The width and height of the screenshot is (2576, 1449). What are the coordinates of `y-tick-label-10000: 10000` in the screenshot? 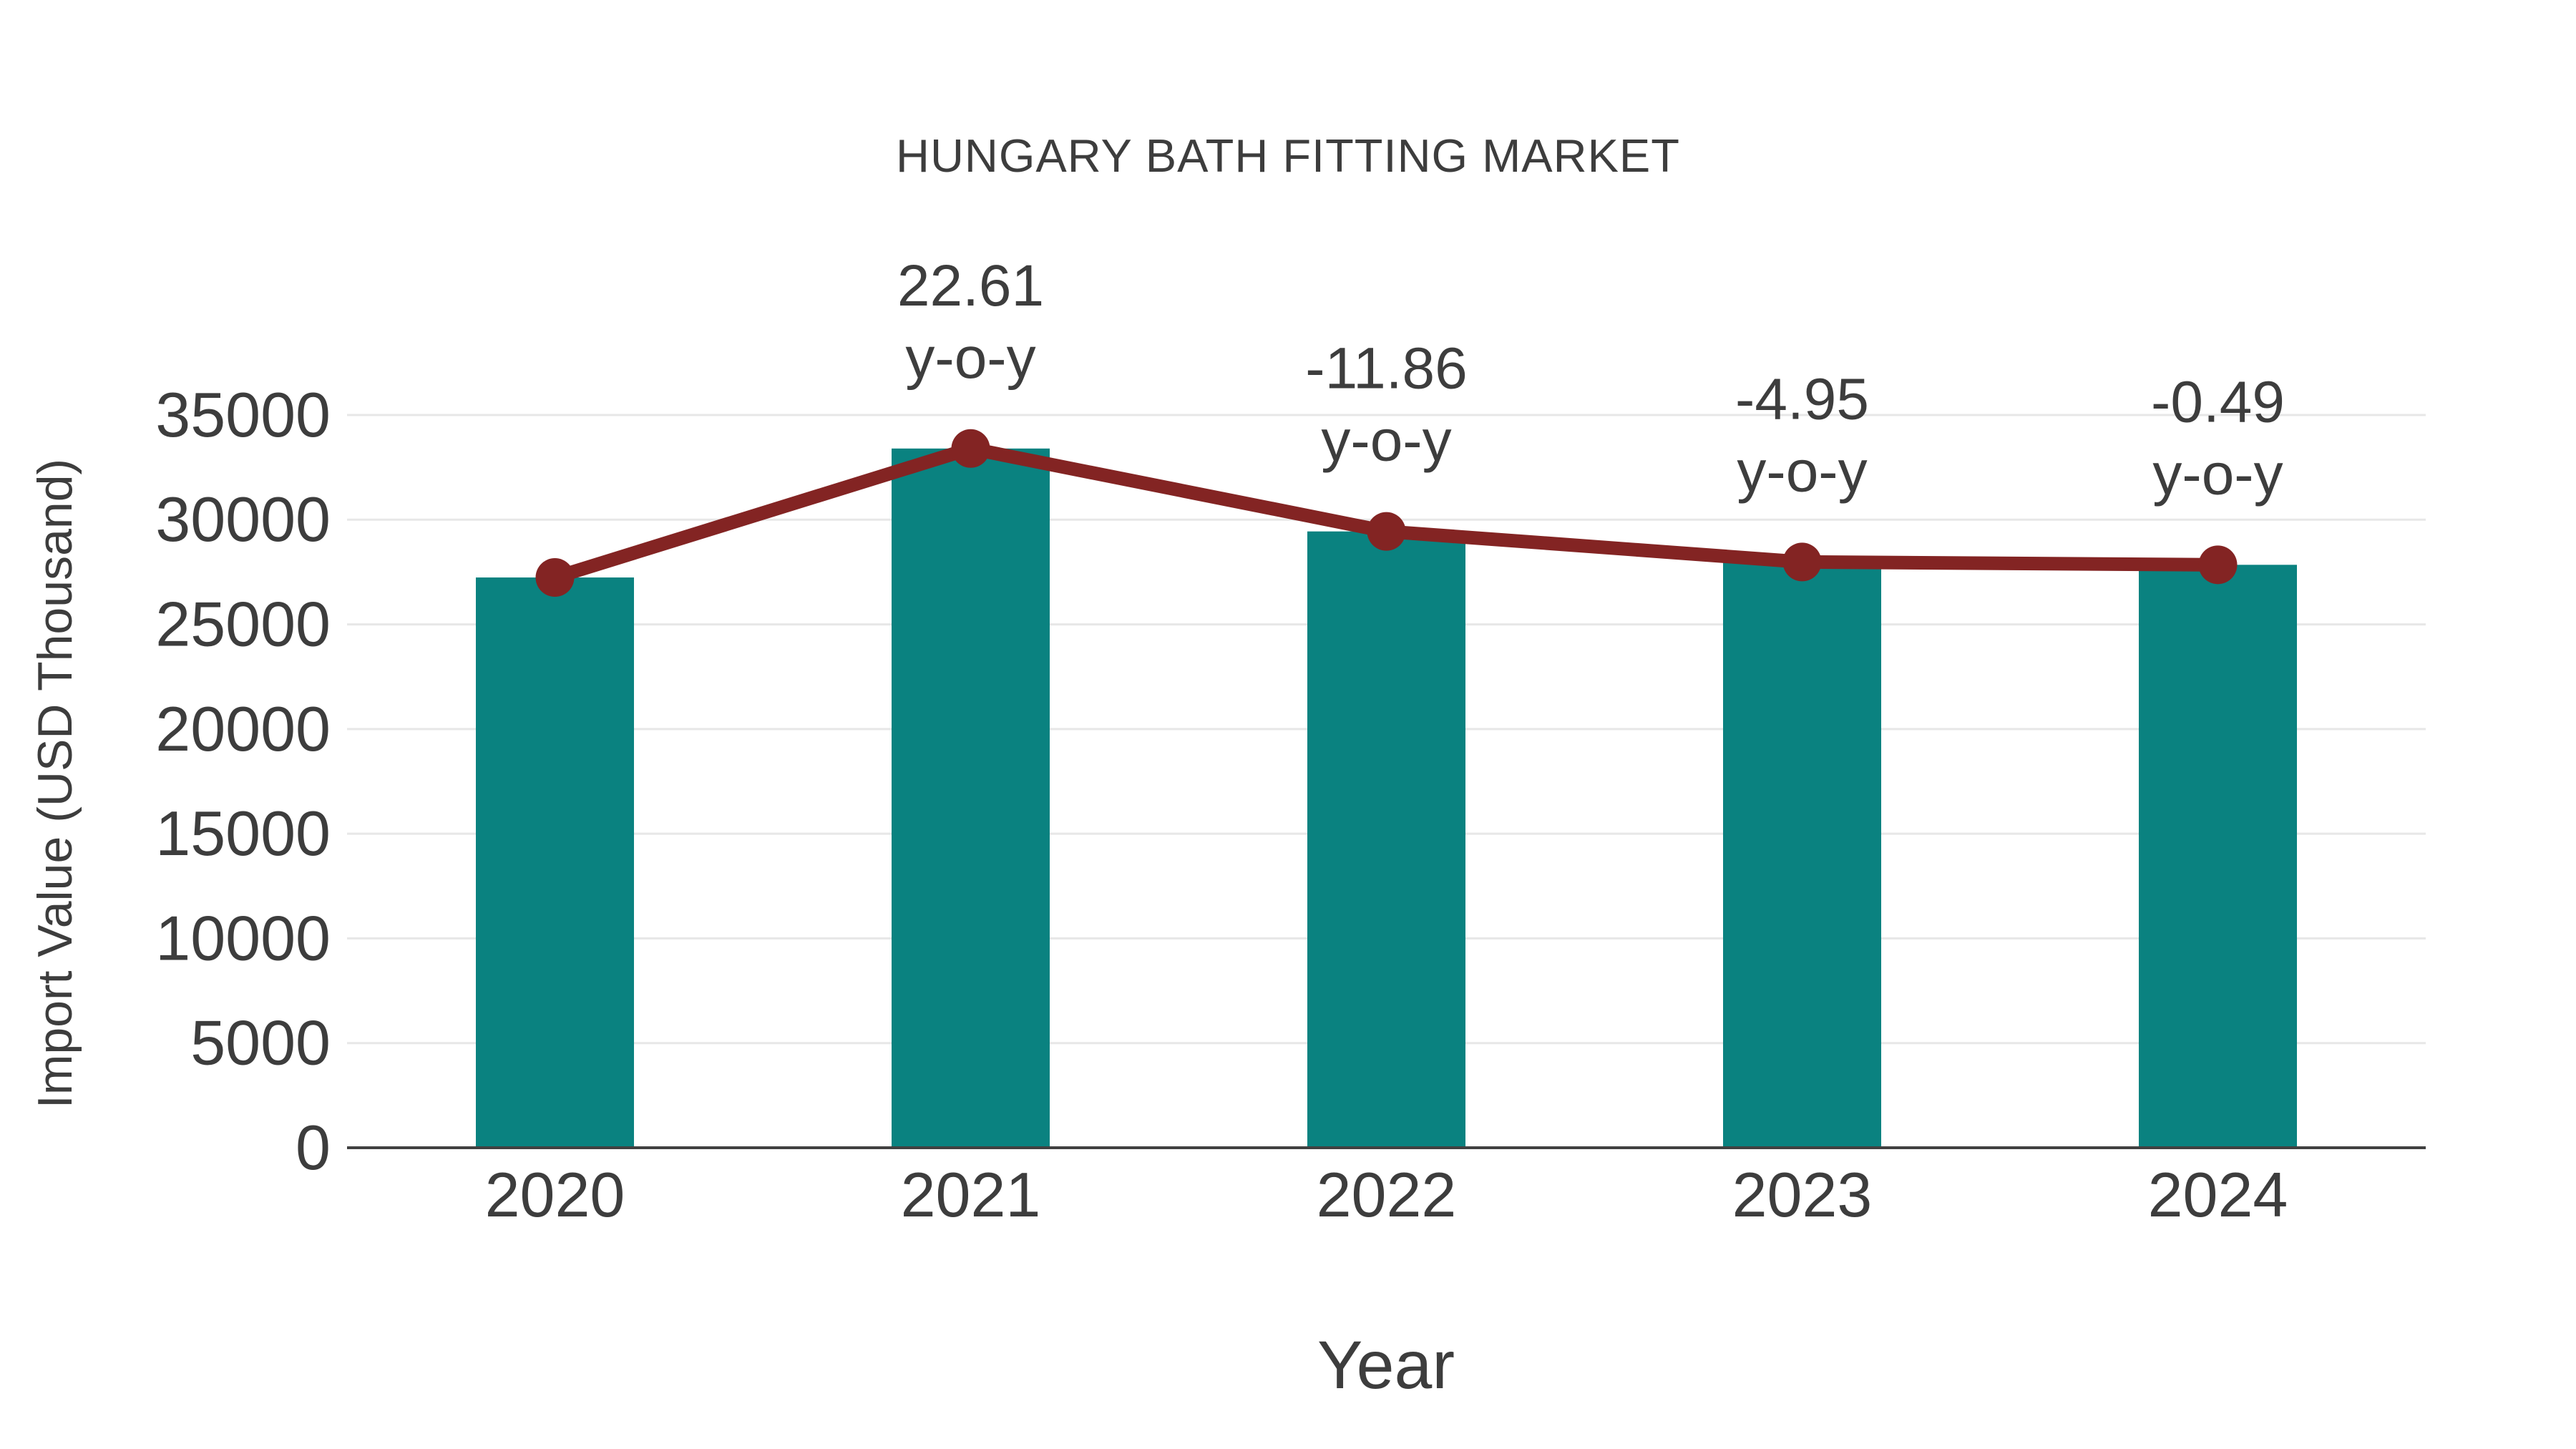 It's located at (243, 937).